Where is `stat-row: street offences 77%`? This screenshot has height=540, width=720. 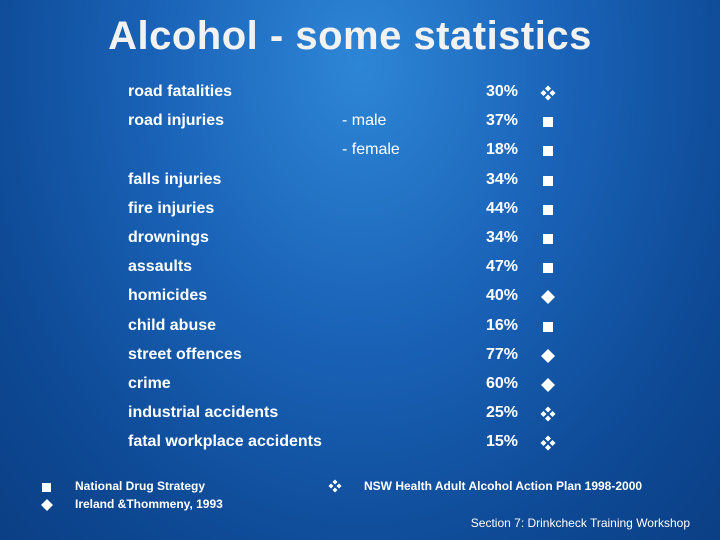
stat-row: street offences 77% is located at coordinates (360, 357).